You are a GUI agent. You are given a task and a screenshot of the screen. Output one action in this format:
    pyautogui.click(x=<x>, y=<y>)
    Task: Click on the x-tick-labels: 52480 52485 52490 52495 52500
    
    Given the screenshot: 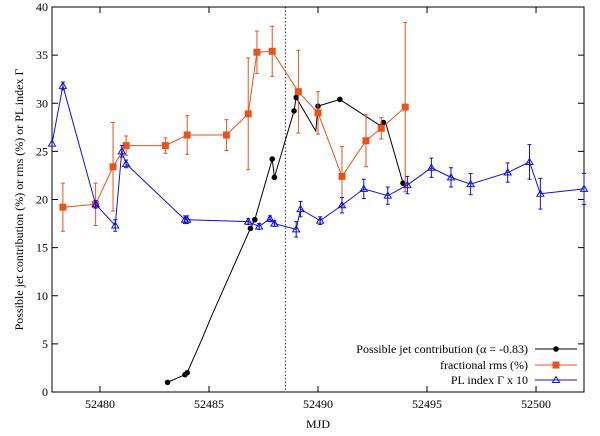 What is the action you would take?
    pyautogui.click(x=318, y=404)
    